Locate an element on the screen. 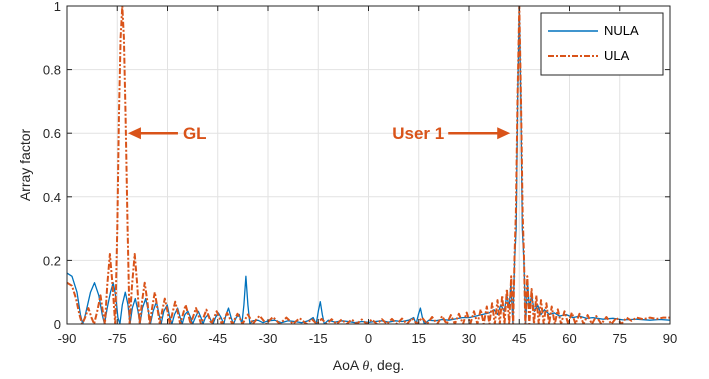 This screenshot has height=379, width=709. legend: NULA ULA is located at coordinates (602, 44).